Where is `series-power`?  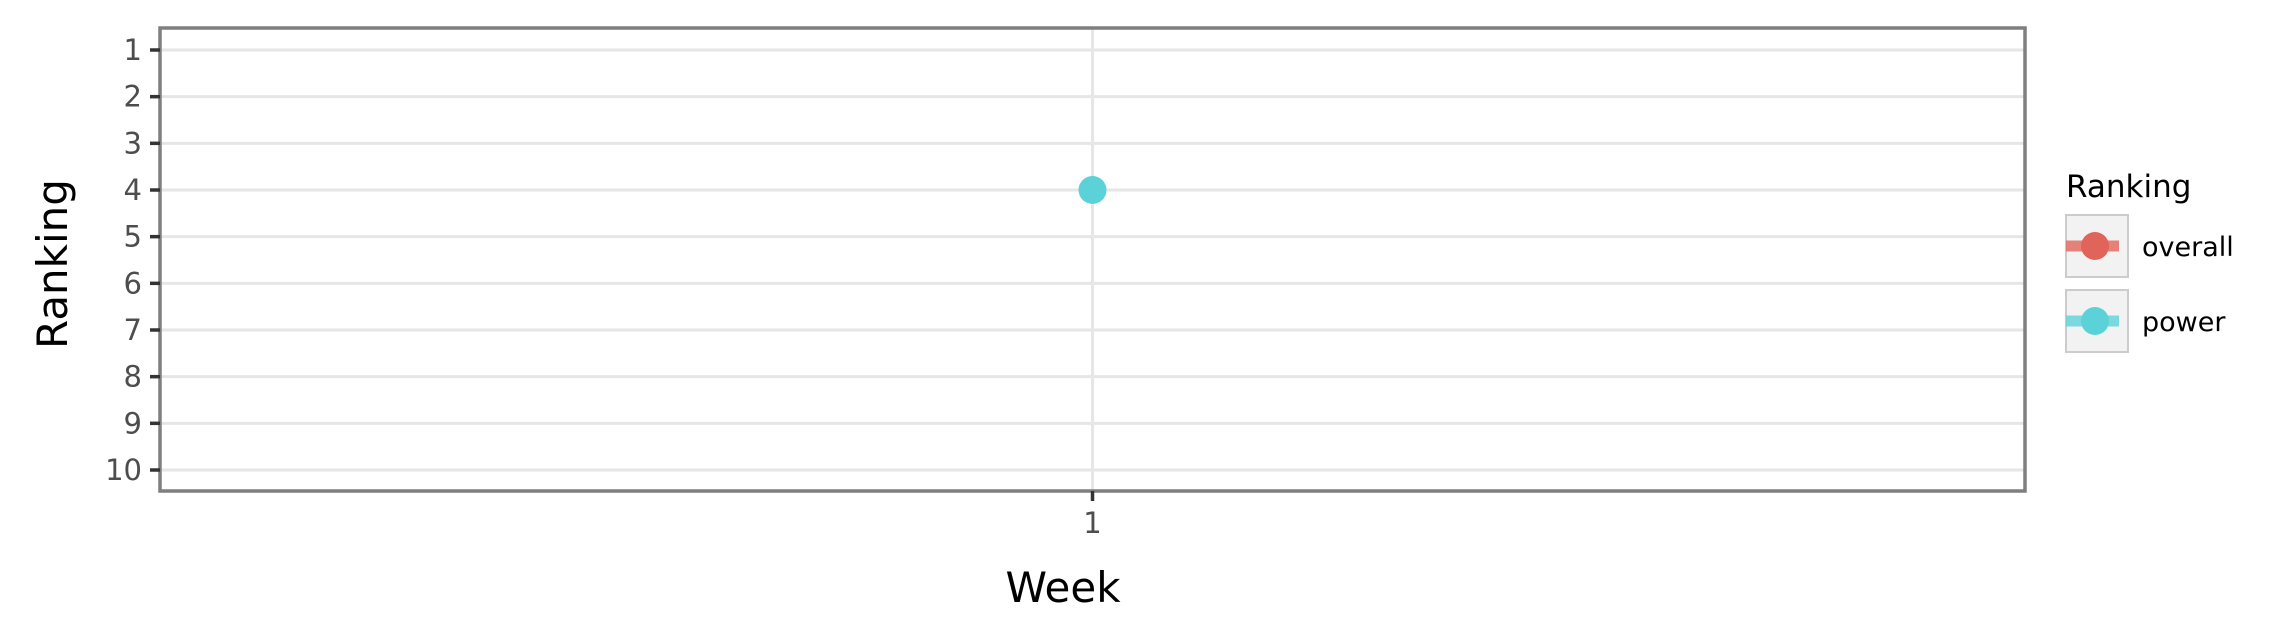
series-power is located at coordinates (1092, 190).